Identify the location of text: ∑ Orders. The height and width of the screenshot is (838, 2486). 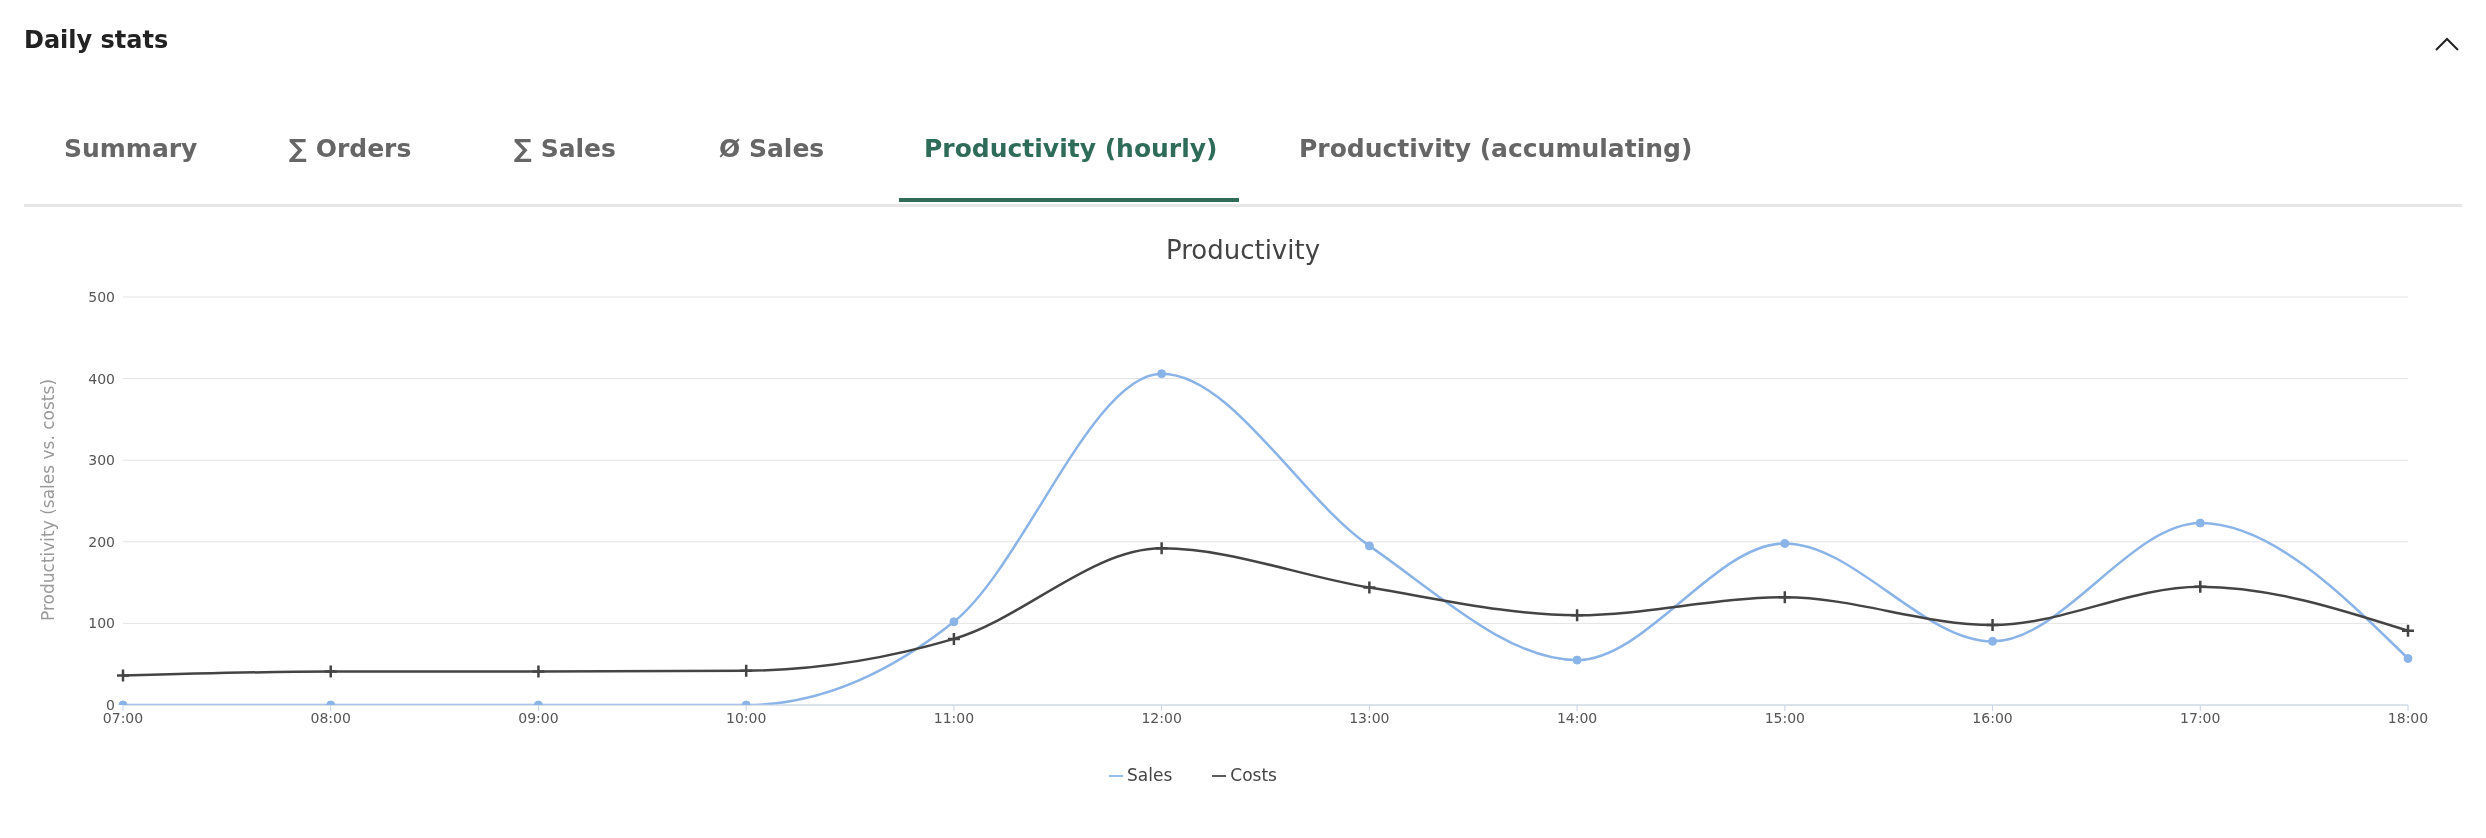
(350, 148).